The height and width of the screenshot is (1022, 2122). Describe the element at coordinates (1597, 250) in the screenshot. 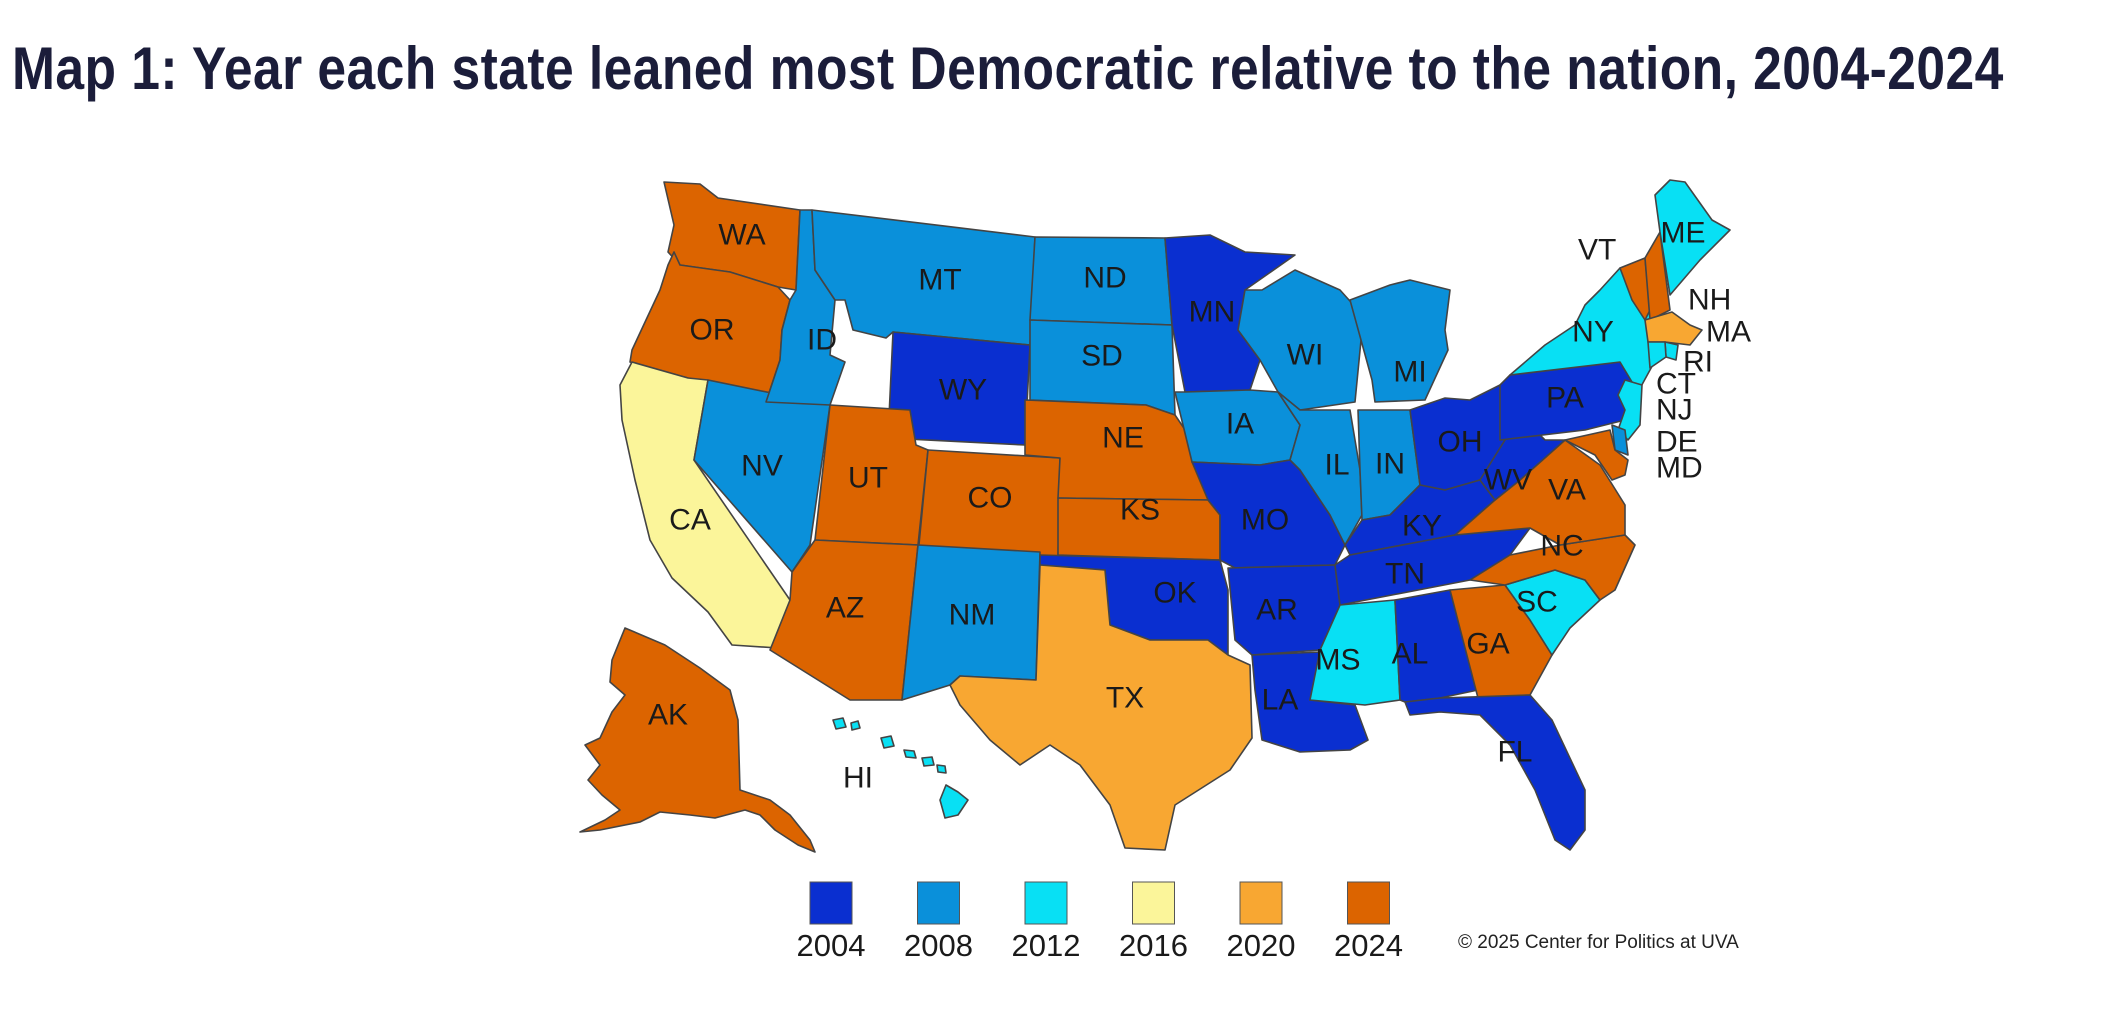

I see `state-label-vt: VT` at that location.